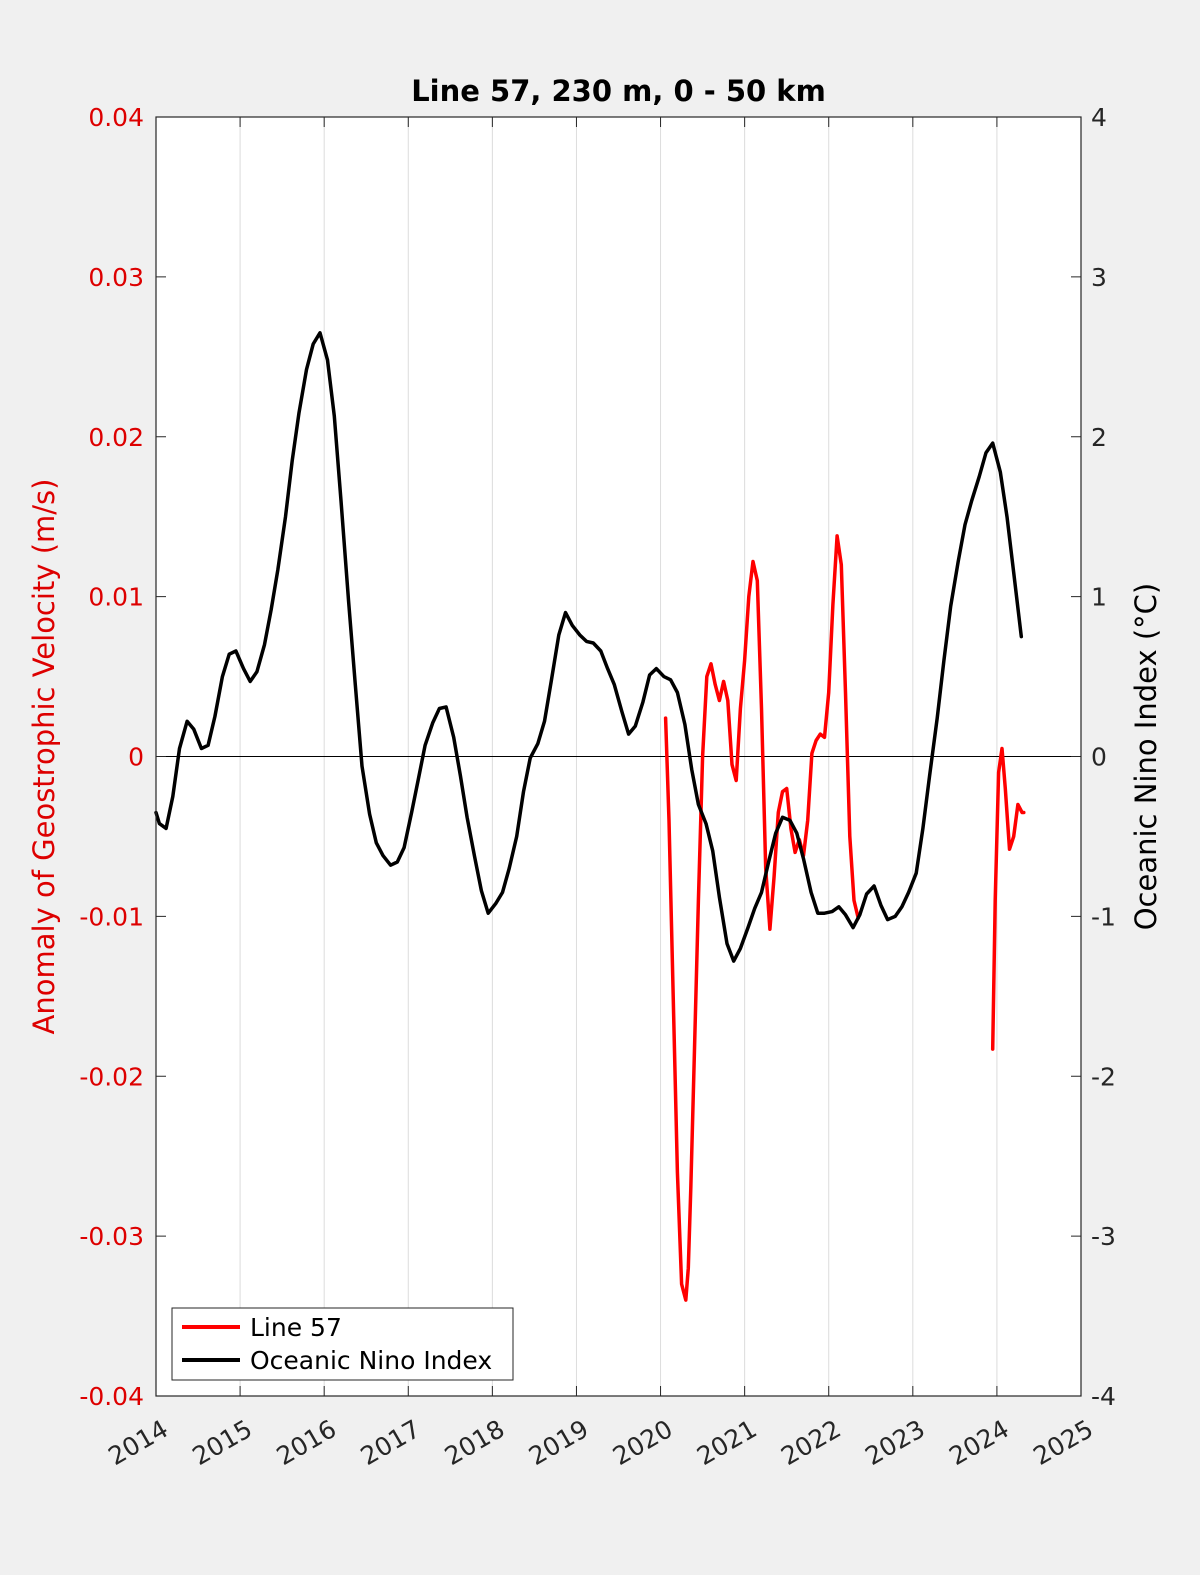 The width and height of the screenshot is (1200, 1575). What do you see at coordinates (111, 1236) in the screenshot?
I see `y-left-tick-label: -0.03` at bounding box center [111, 1236].